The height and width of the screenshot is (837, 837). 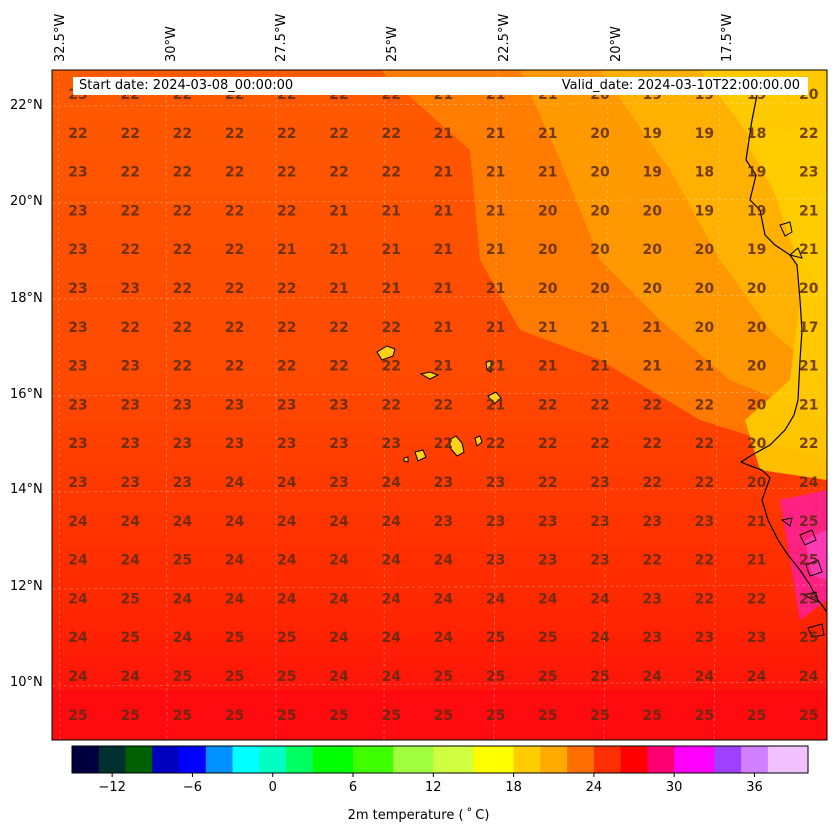 What do you see at coordinates (756, 599) in the screenshot?
I see `grid-value-13-13: 22` at bounding box center [756, 599].